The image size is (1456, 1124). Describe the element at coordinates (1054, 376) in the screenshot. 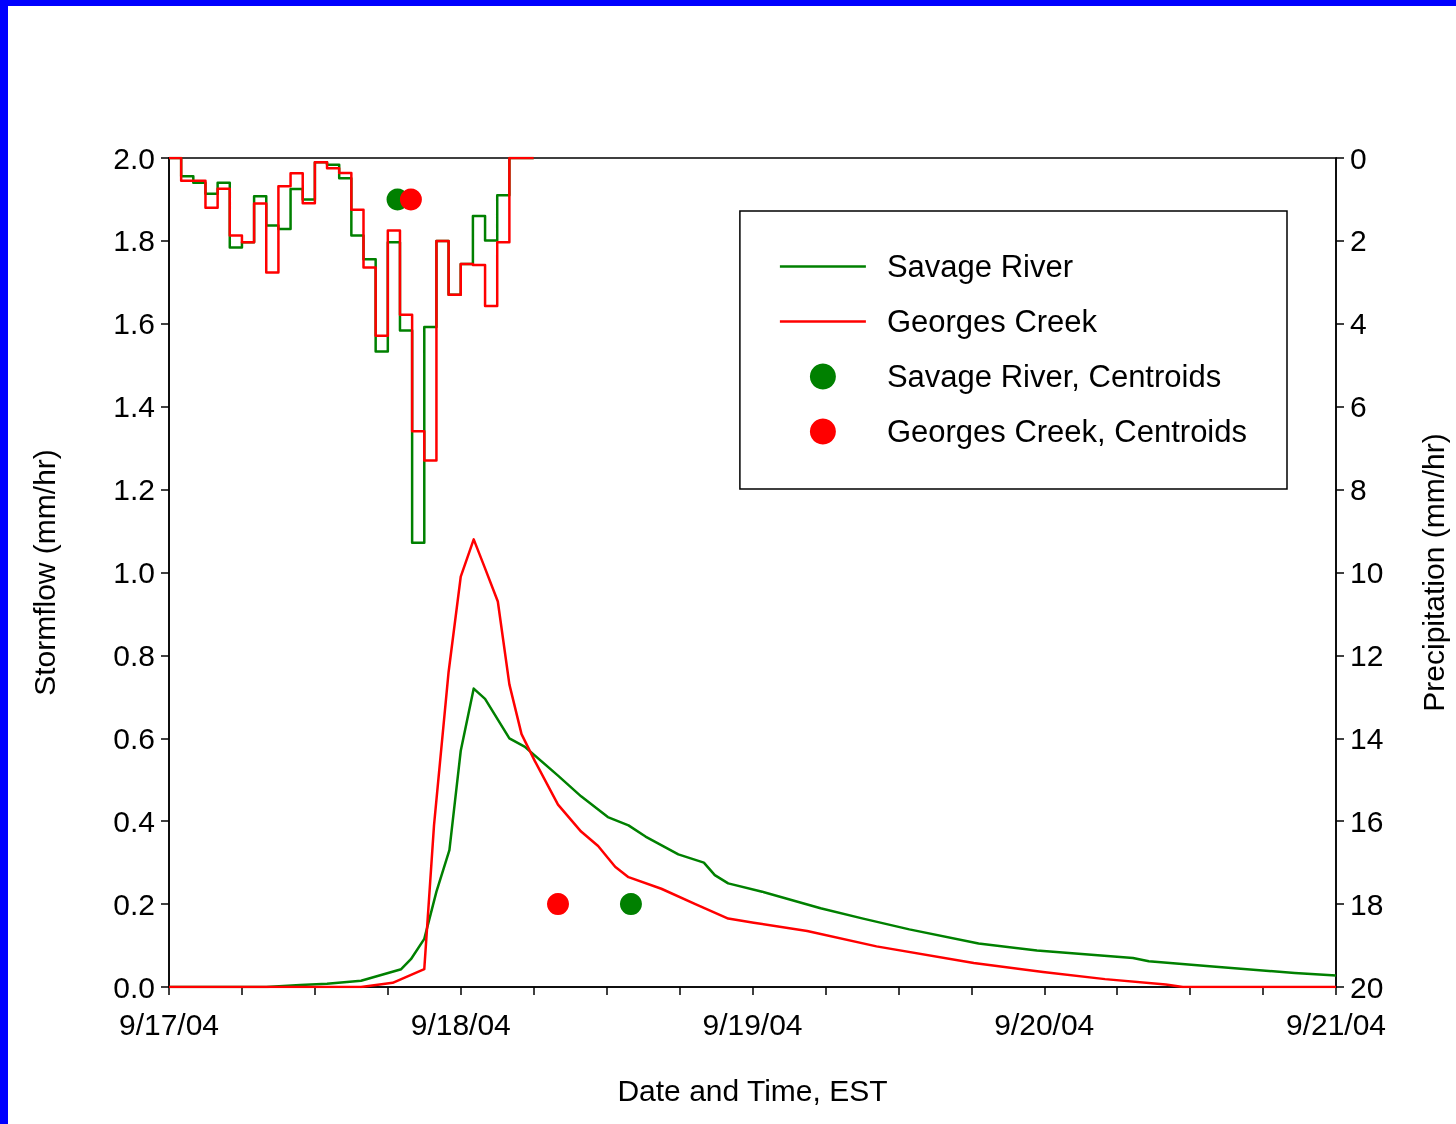

I see `legend-label: Savage River, Centroids` at that location.